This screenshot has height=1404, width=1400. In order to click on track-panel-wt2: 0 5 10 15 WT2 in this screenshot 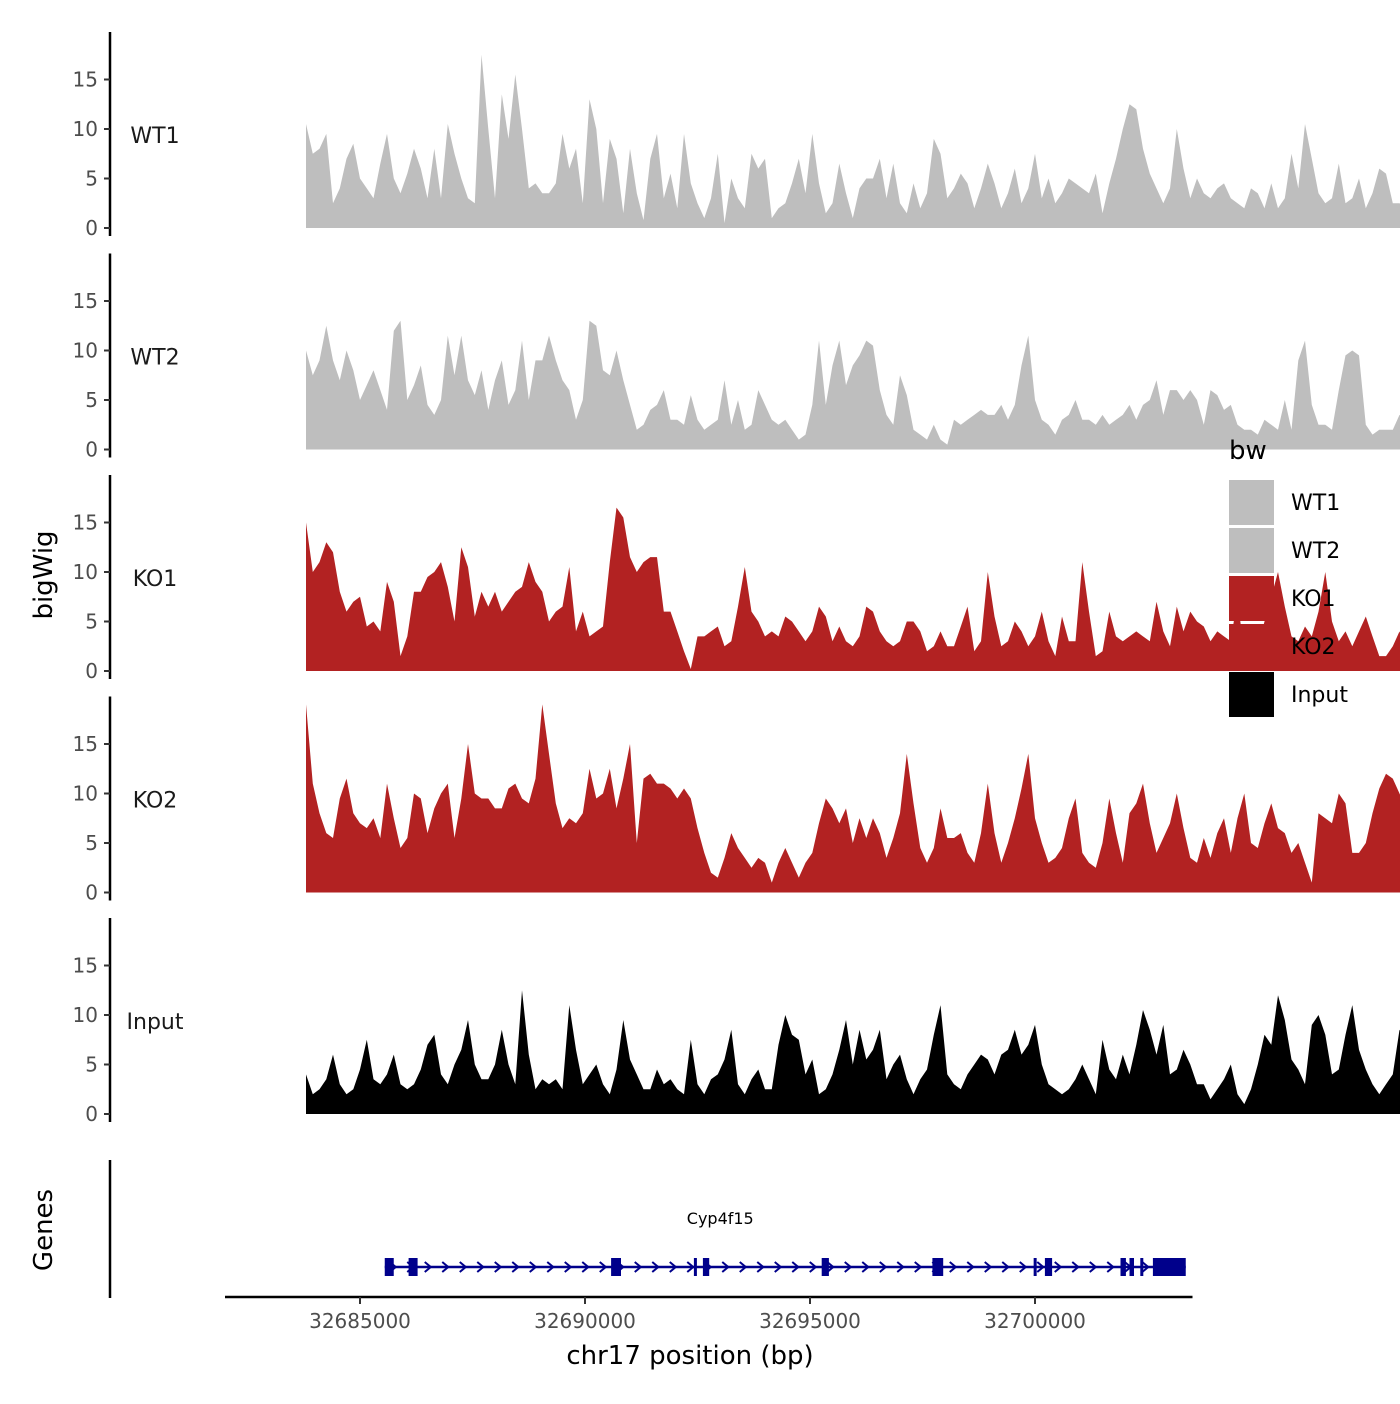, I will do `click(736, 357)`.